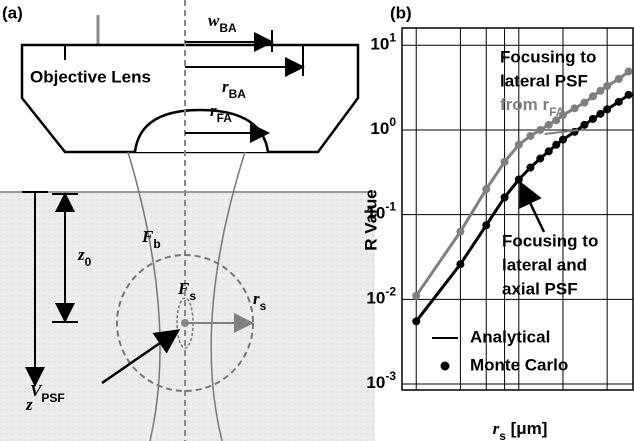  What do you see at coordinates (544, 80) in the screenshot?
I see `annotation: lateral PSF` at bounding box center [544, 80].